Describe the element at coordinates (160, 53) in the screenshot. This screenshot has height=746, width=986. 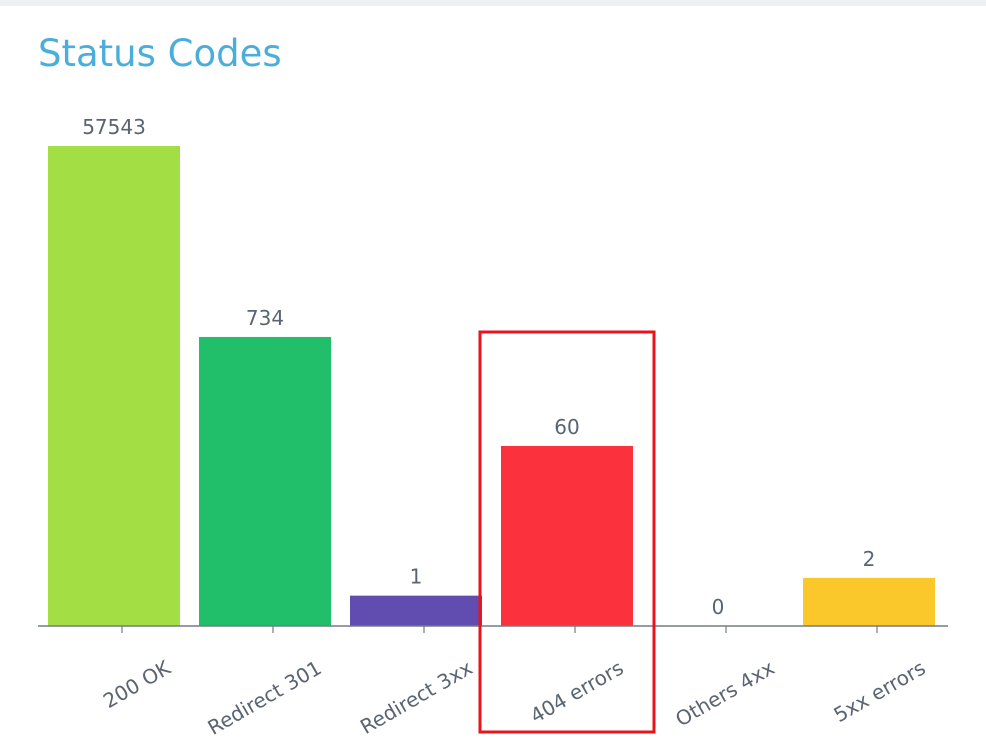
I see `panel-title: Status Codes` at that location.